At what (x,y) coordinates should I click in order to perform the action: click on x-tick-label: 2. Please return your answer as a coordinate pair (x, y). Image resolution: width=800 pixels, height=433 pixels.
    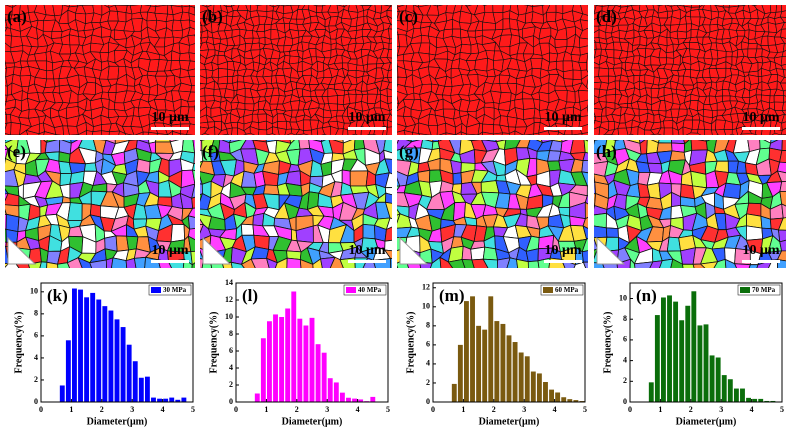
    Looking at the image, I should click on (102, 409).